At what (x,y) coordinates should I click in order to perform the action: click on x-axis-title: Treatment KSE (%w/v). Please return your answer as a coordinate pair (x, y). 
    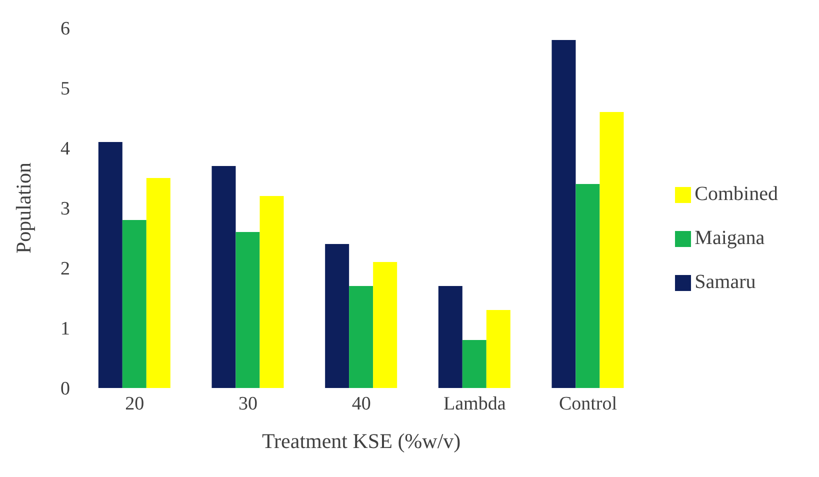
    Looking at the image, I should click on (361, 440).